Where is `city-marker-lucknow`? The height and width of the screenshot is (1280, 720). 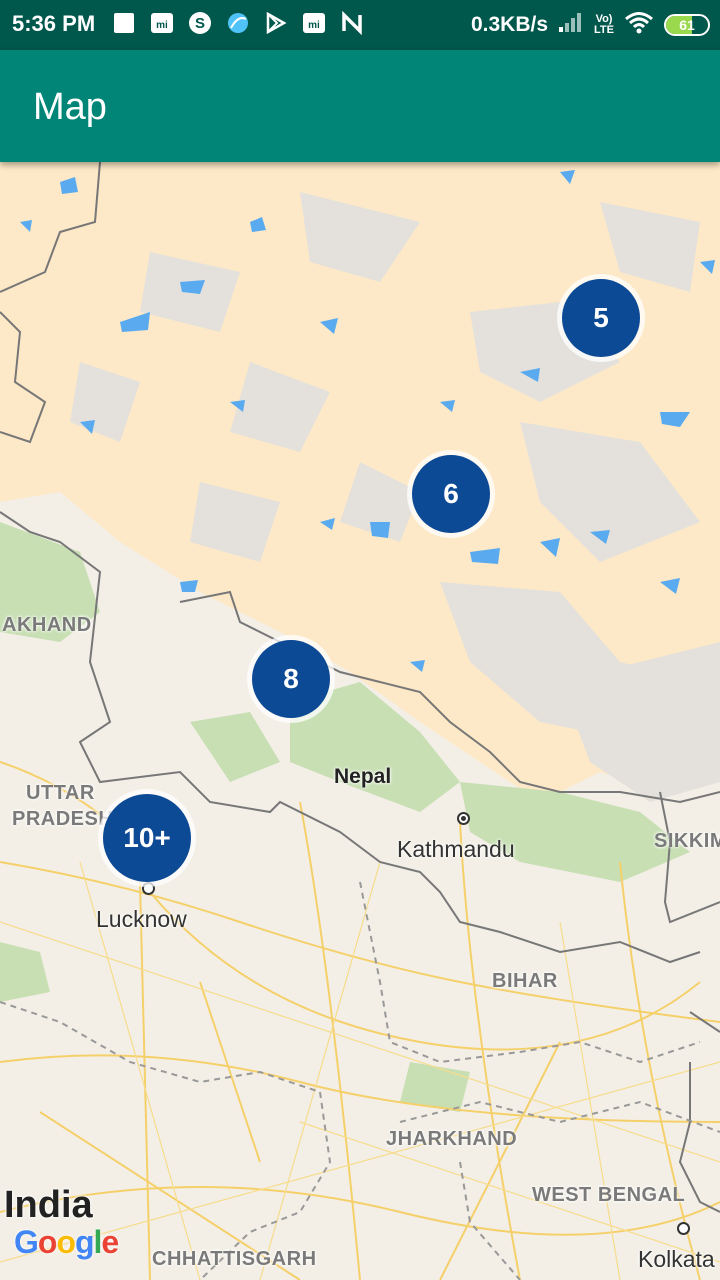 city-marker-lucknow is located at coordinates (148, 888).